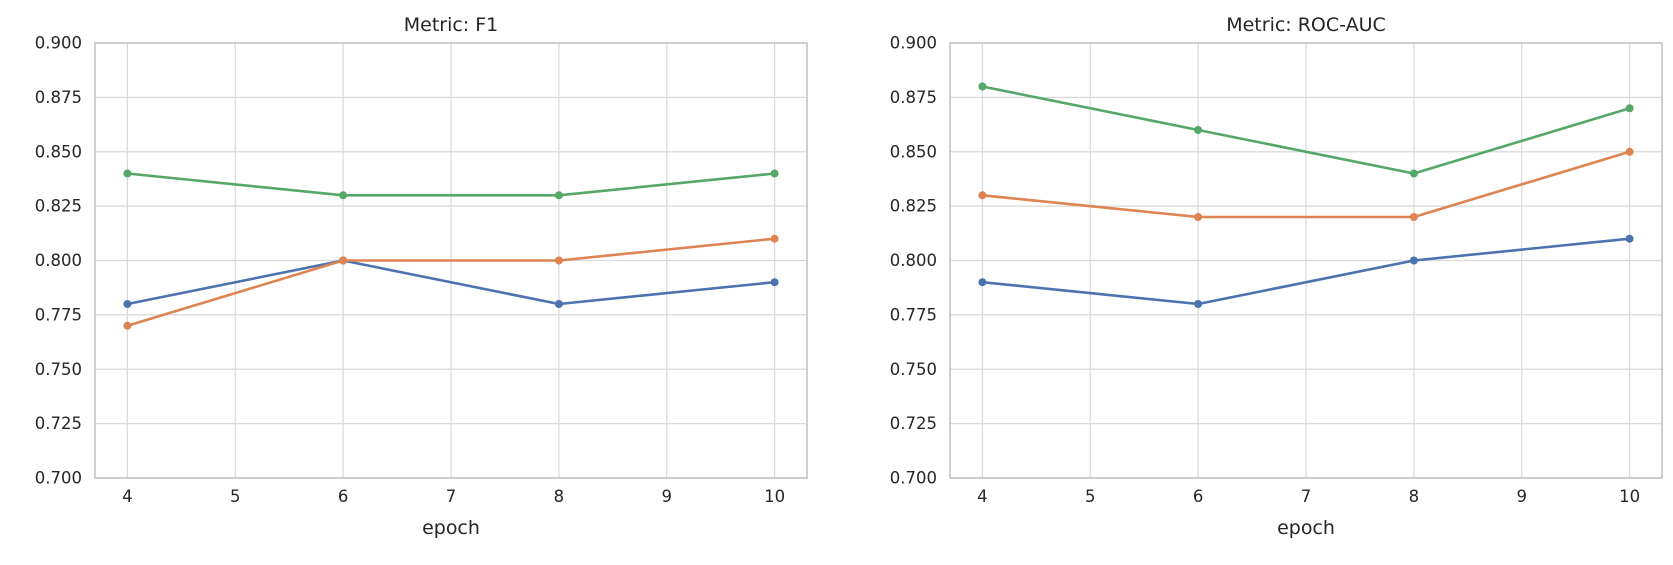  Describe the element at coordinates (451, 25) in the screenshot. I see `chart-title: Metric: F1` at that location.